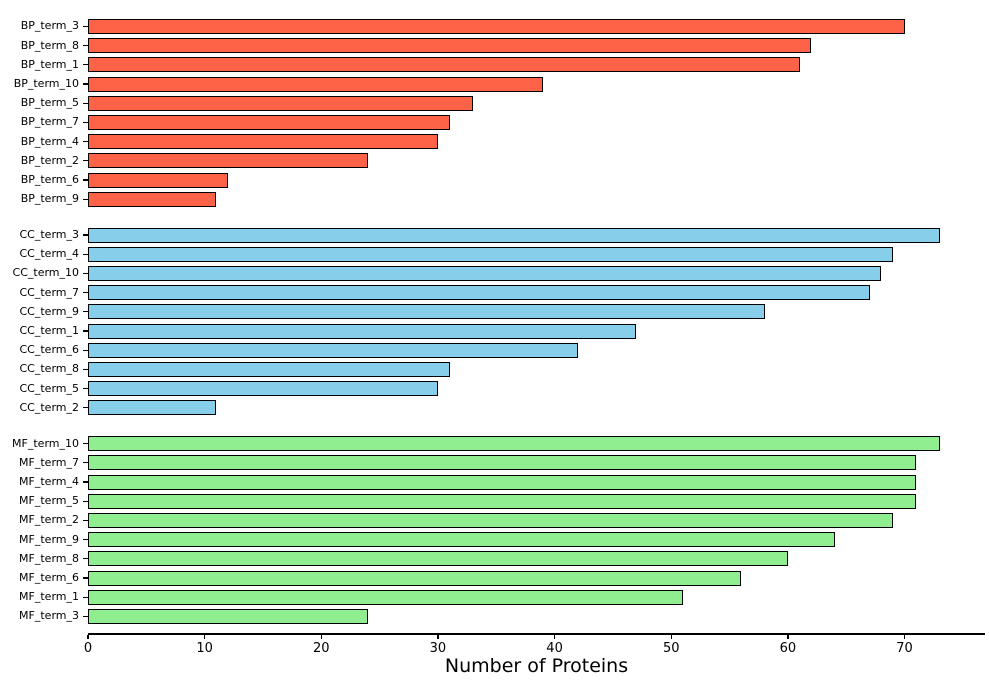 This screenshot has height=690, width=989. I want to click on y-tick-label: MF_term_4, so click(49, 481).